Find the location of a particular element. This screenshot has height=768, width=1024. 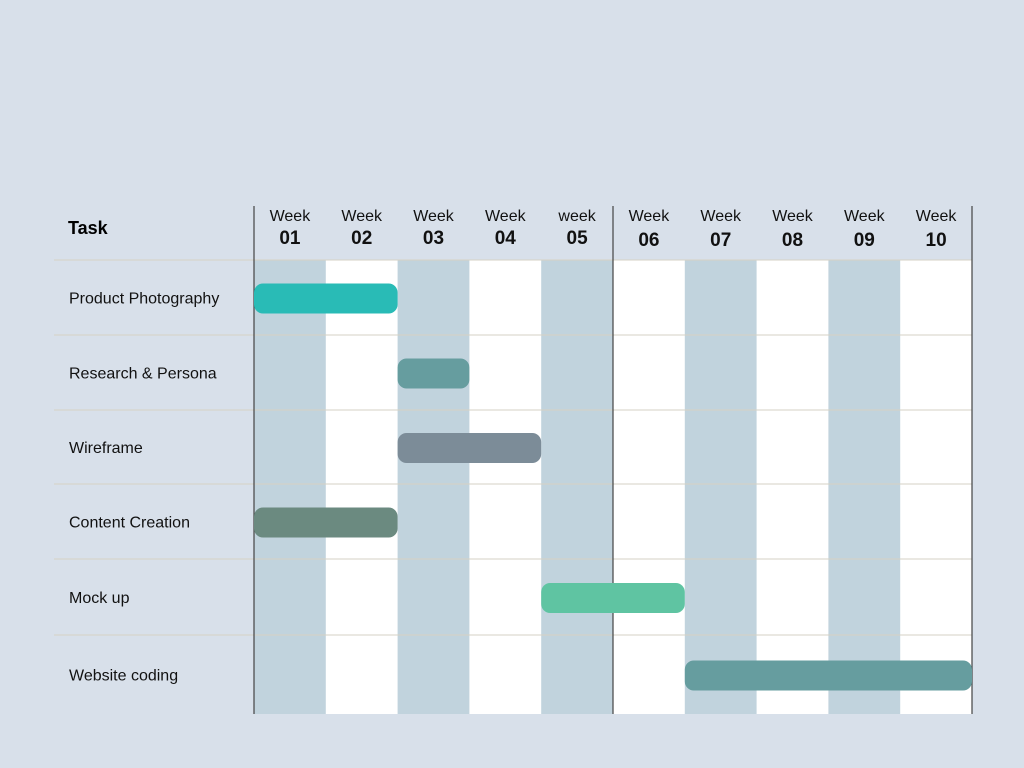

week-header-number: 08 is located at coordinates (792, 240).